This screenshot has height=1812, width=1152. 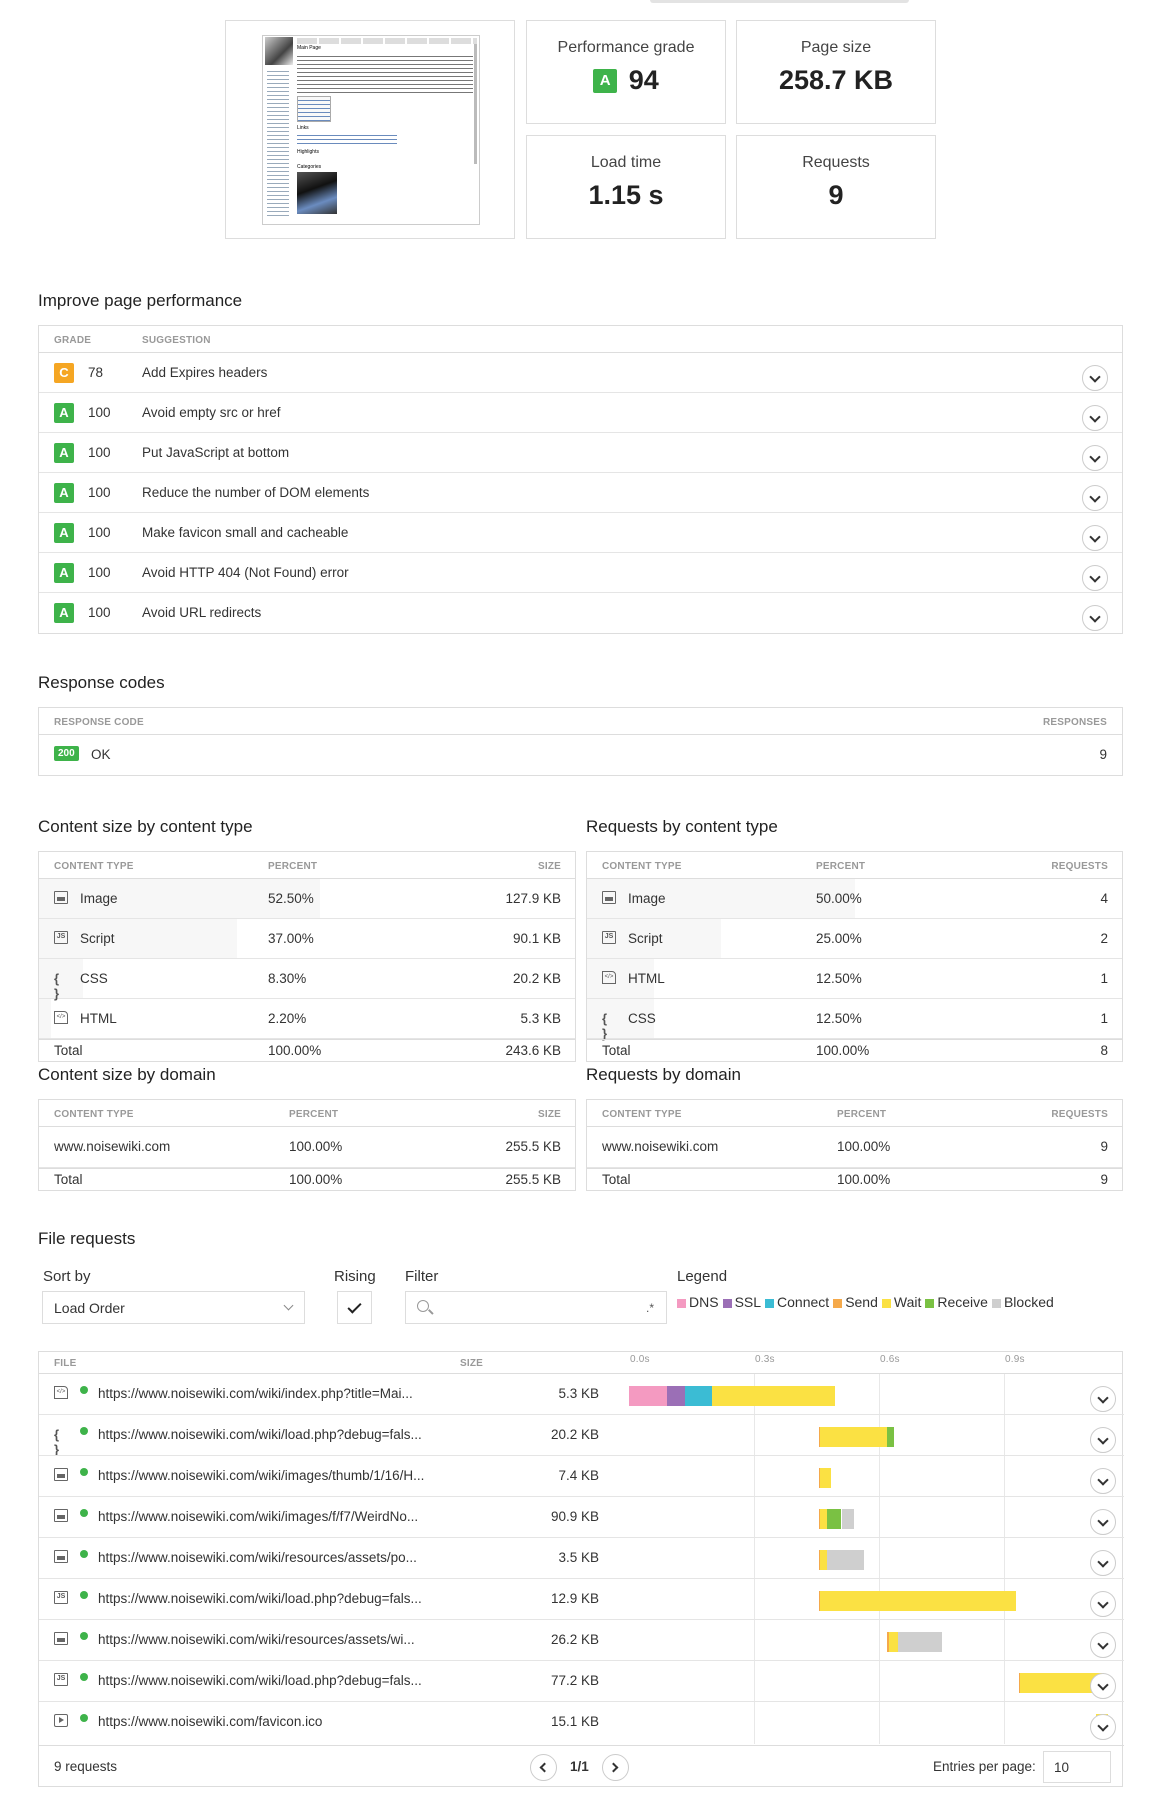 What do you see at coordinates (854, 1050) in the screenshot?
I see `total-row: Total 100.00% 8` at bounding box center [854, 1050].